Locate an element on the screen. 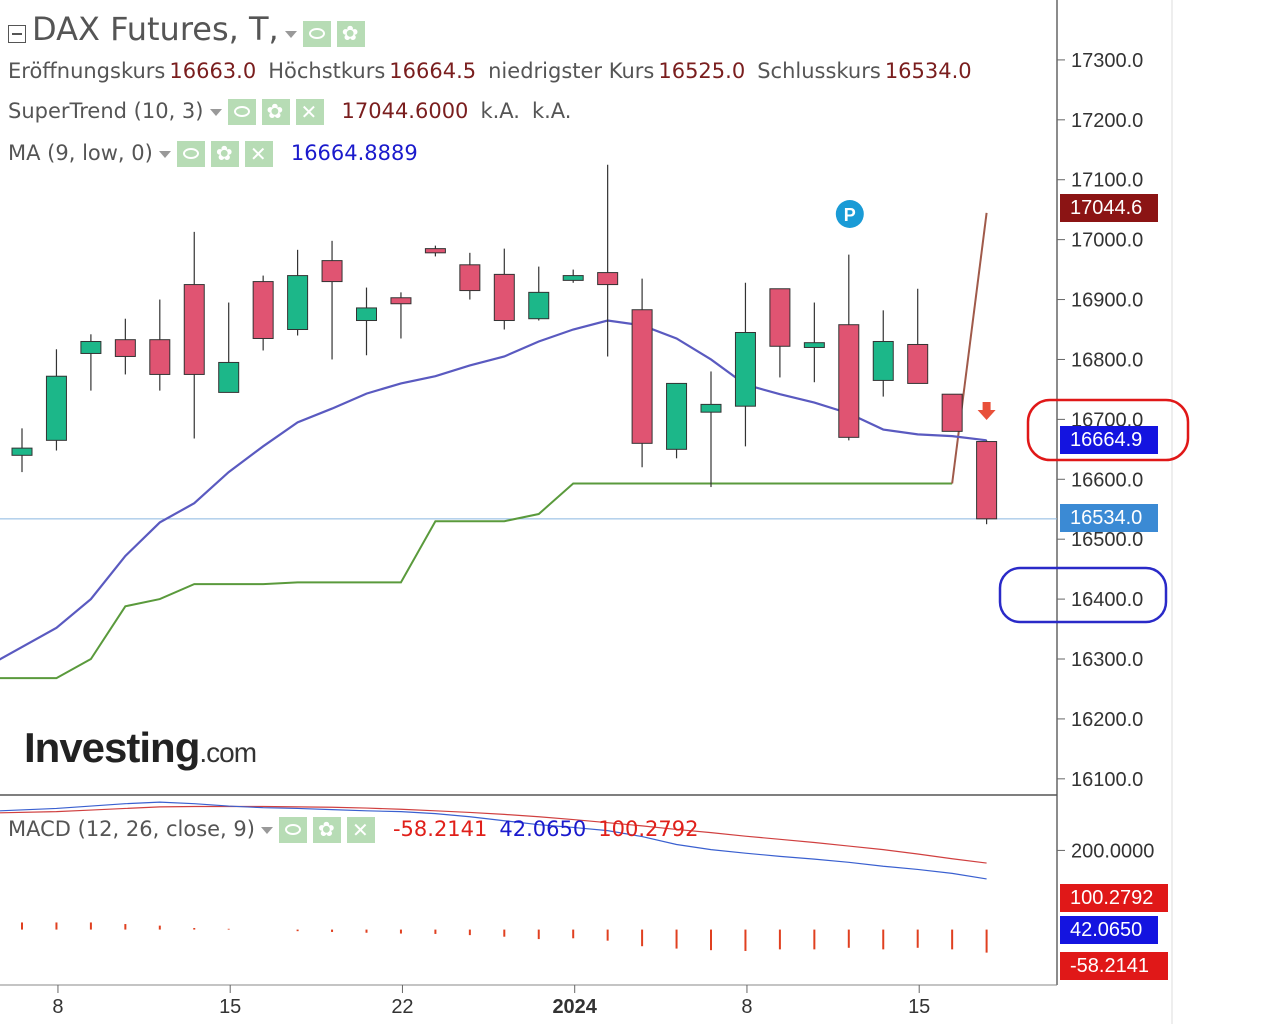  x-tick-label: 22 is located at coordinates (402, 1007).